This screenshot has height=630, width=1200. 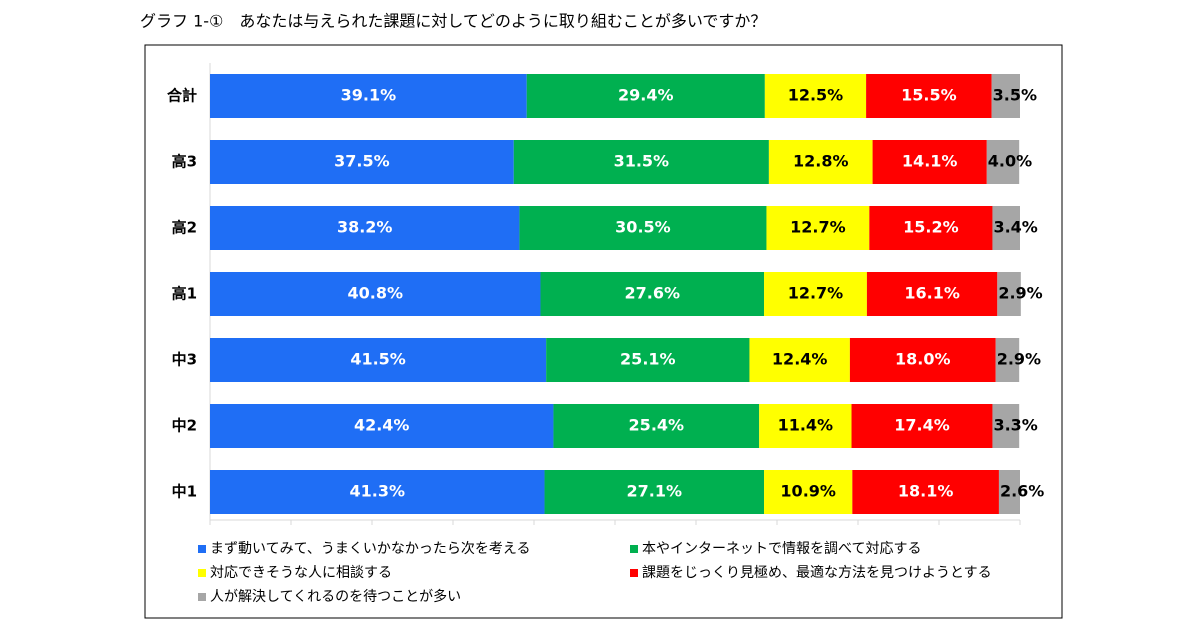 I want to click on data-label: 12.5%, so click(x=816, y=95).